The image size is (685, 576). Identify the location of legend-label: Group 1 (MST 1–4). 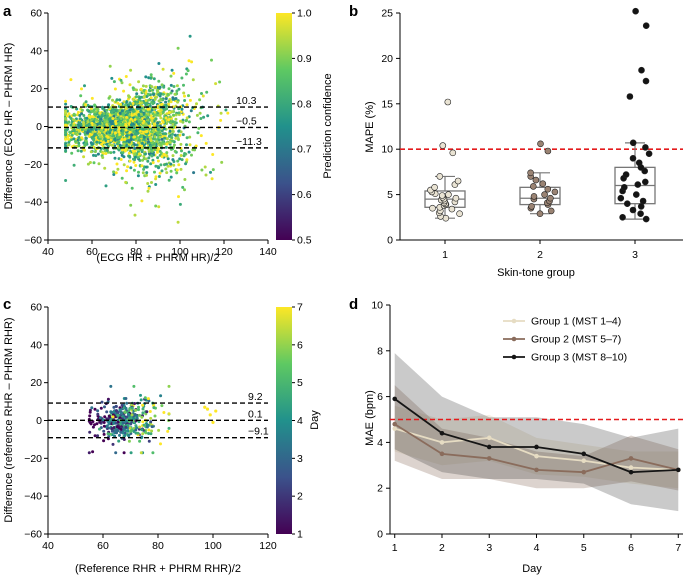
(576, 322).